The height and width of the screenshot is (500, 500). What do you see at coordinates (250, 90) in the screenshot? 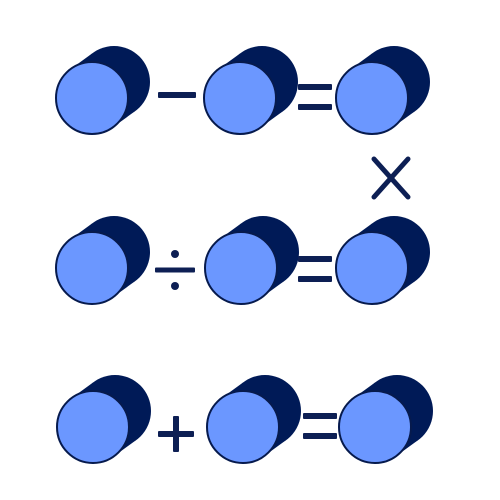
I see `cylinder-r1-c2` at bounding box center [250, 90].